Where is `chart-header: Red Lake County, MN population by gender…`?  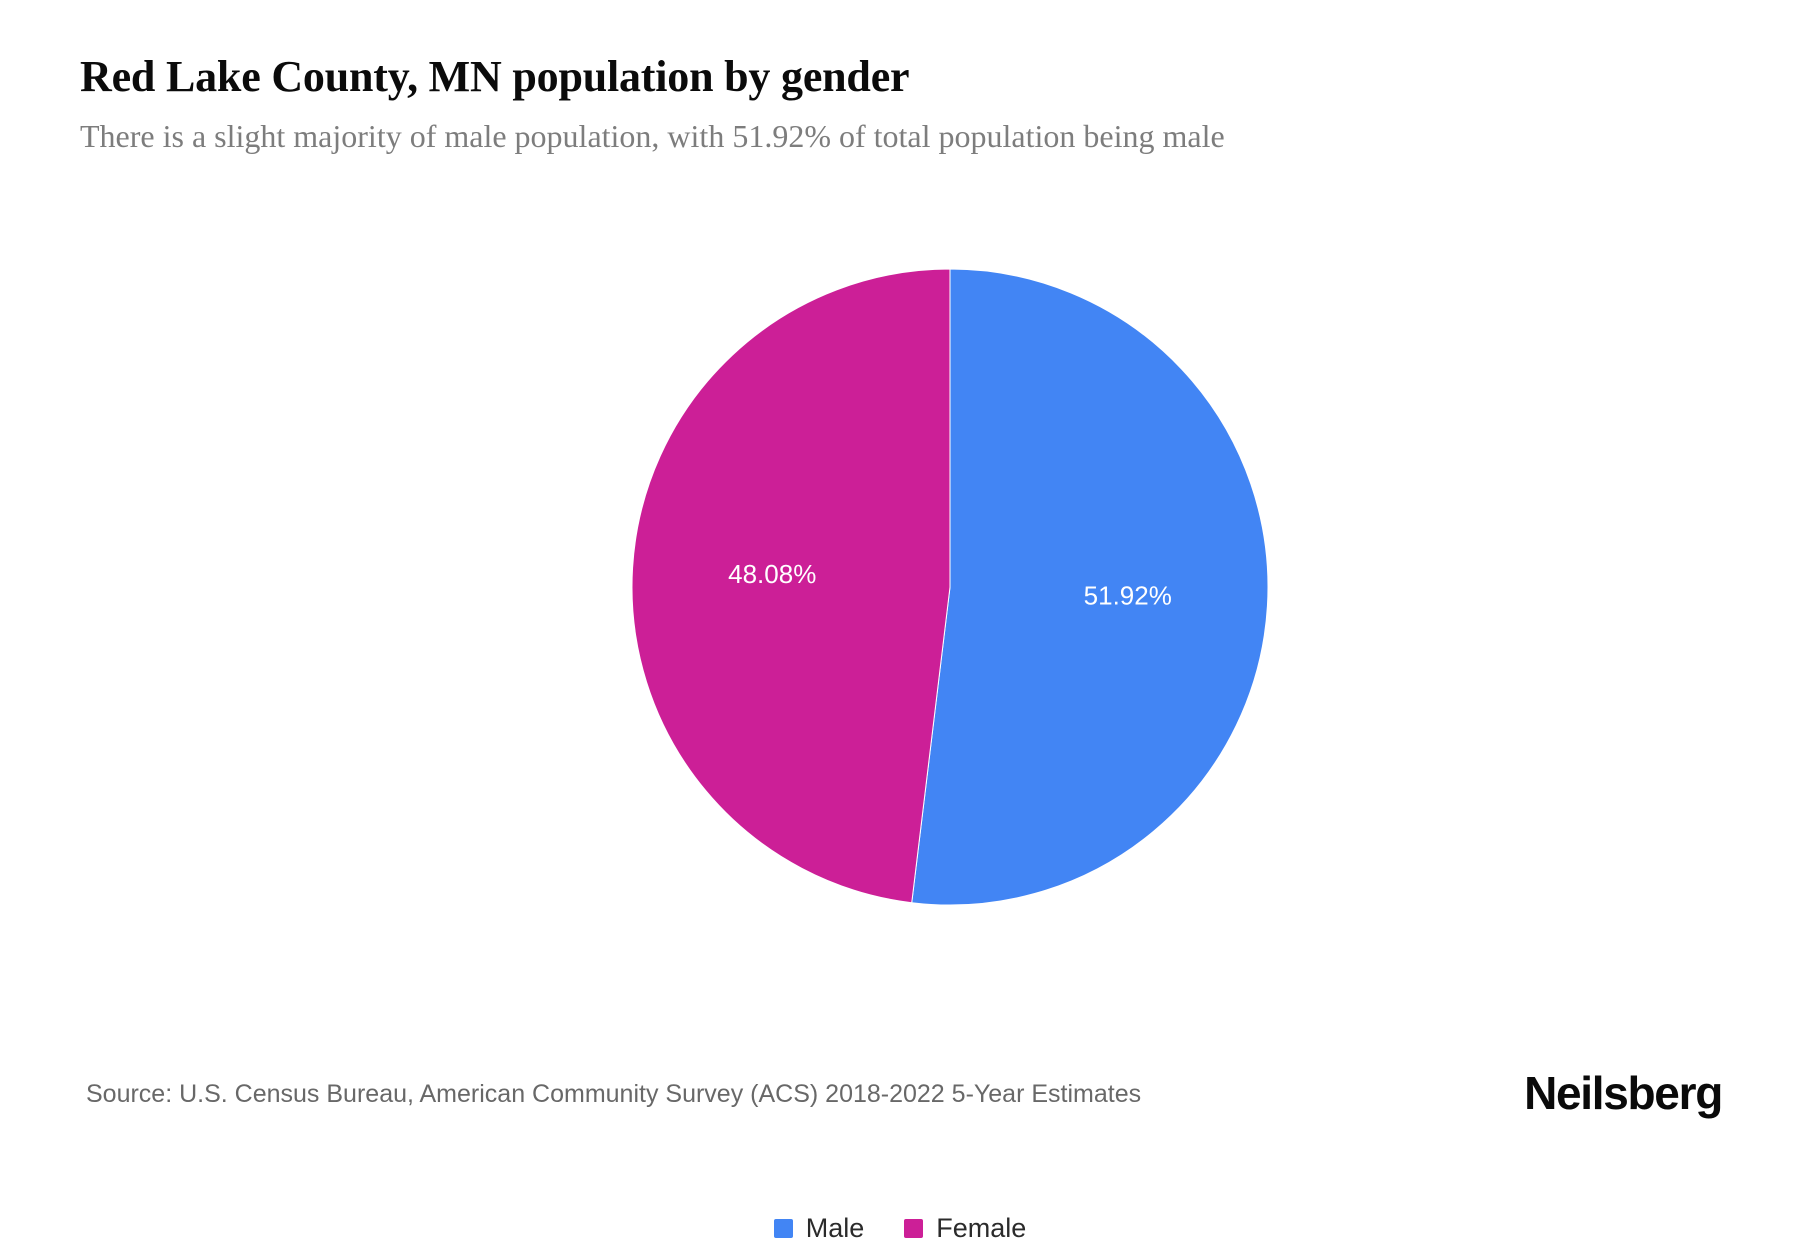 chart-header: Red Lake County, MN population by gender… is located at coordinates (900, 104).